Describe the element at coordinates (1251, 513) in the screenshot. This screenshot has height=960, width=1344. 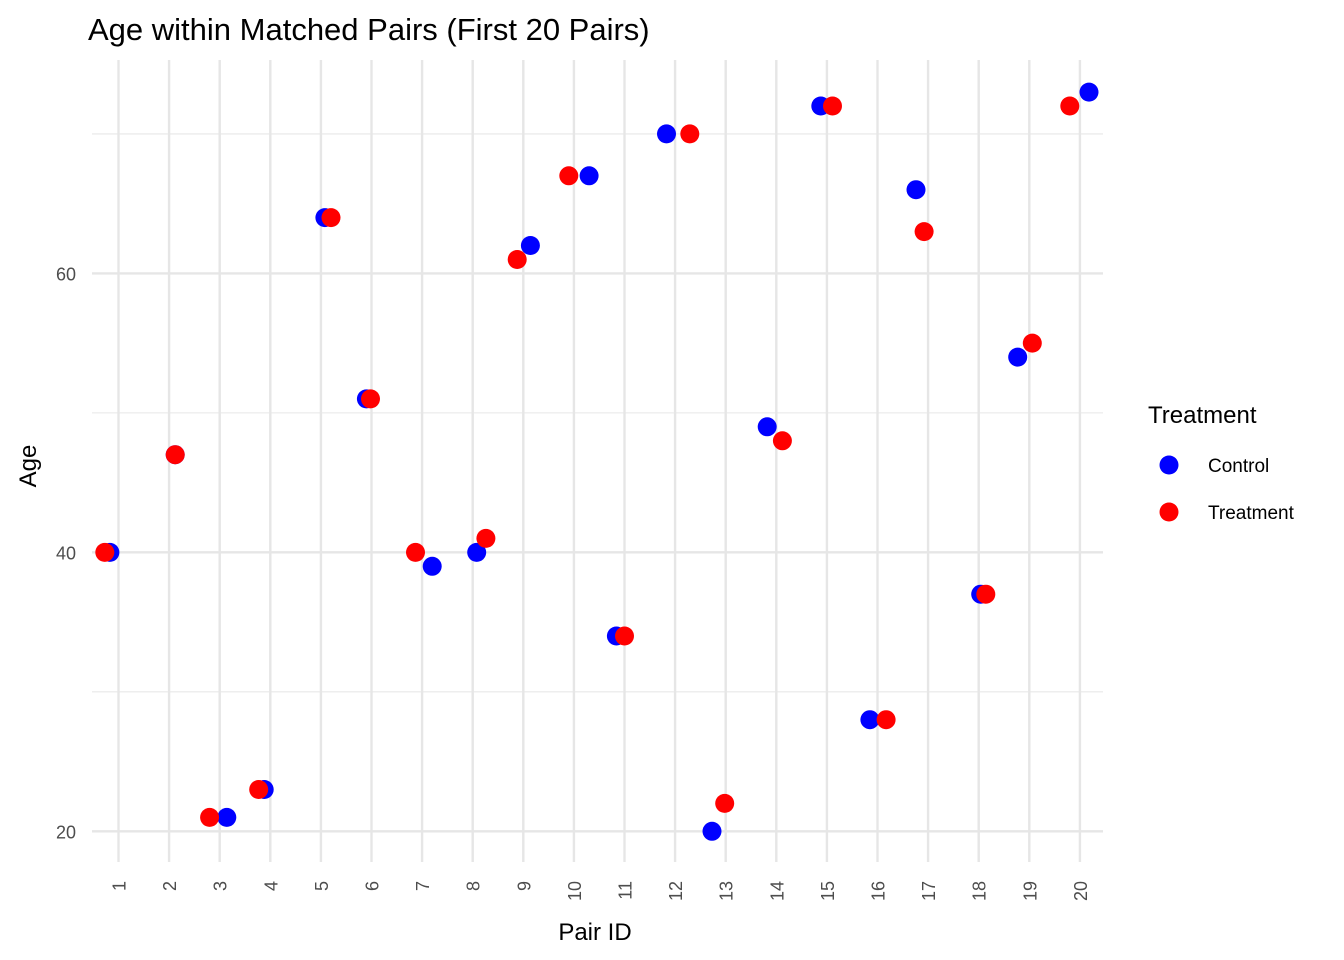
I see `legend-label-treatment: Treatment` at that location.